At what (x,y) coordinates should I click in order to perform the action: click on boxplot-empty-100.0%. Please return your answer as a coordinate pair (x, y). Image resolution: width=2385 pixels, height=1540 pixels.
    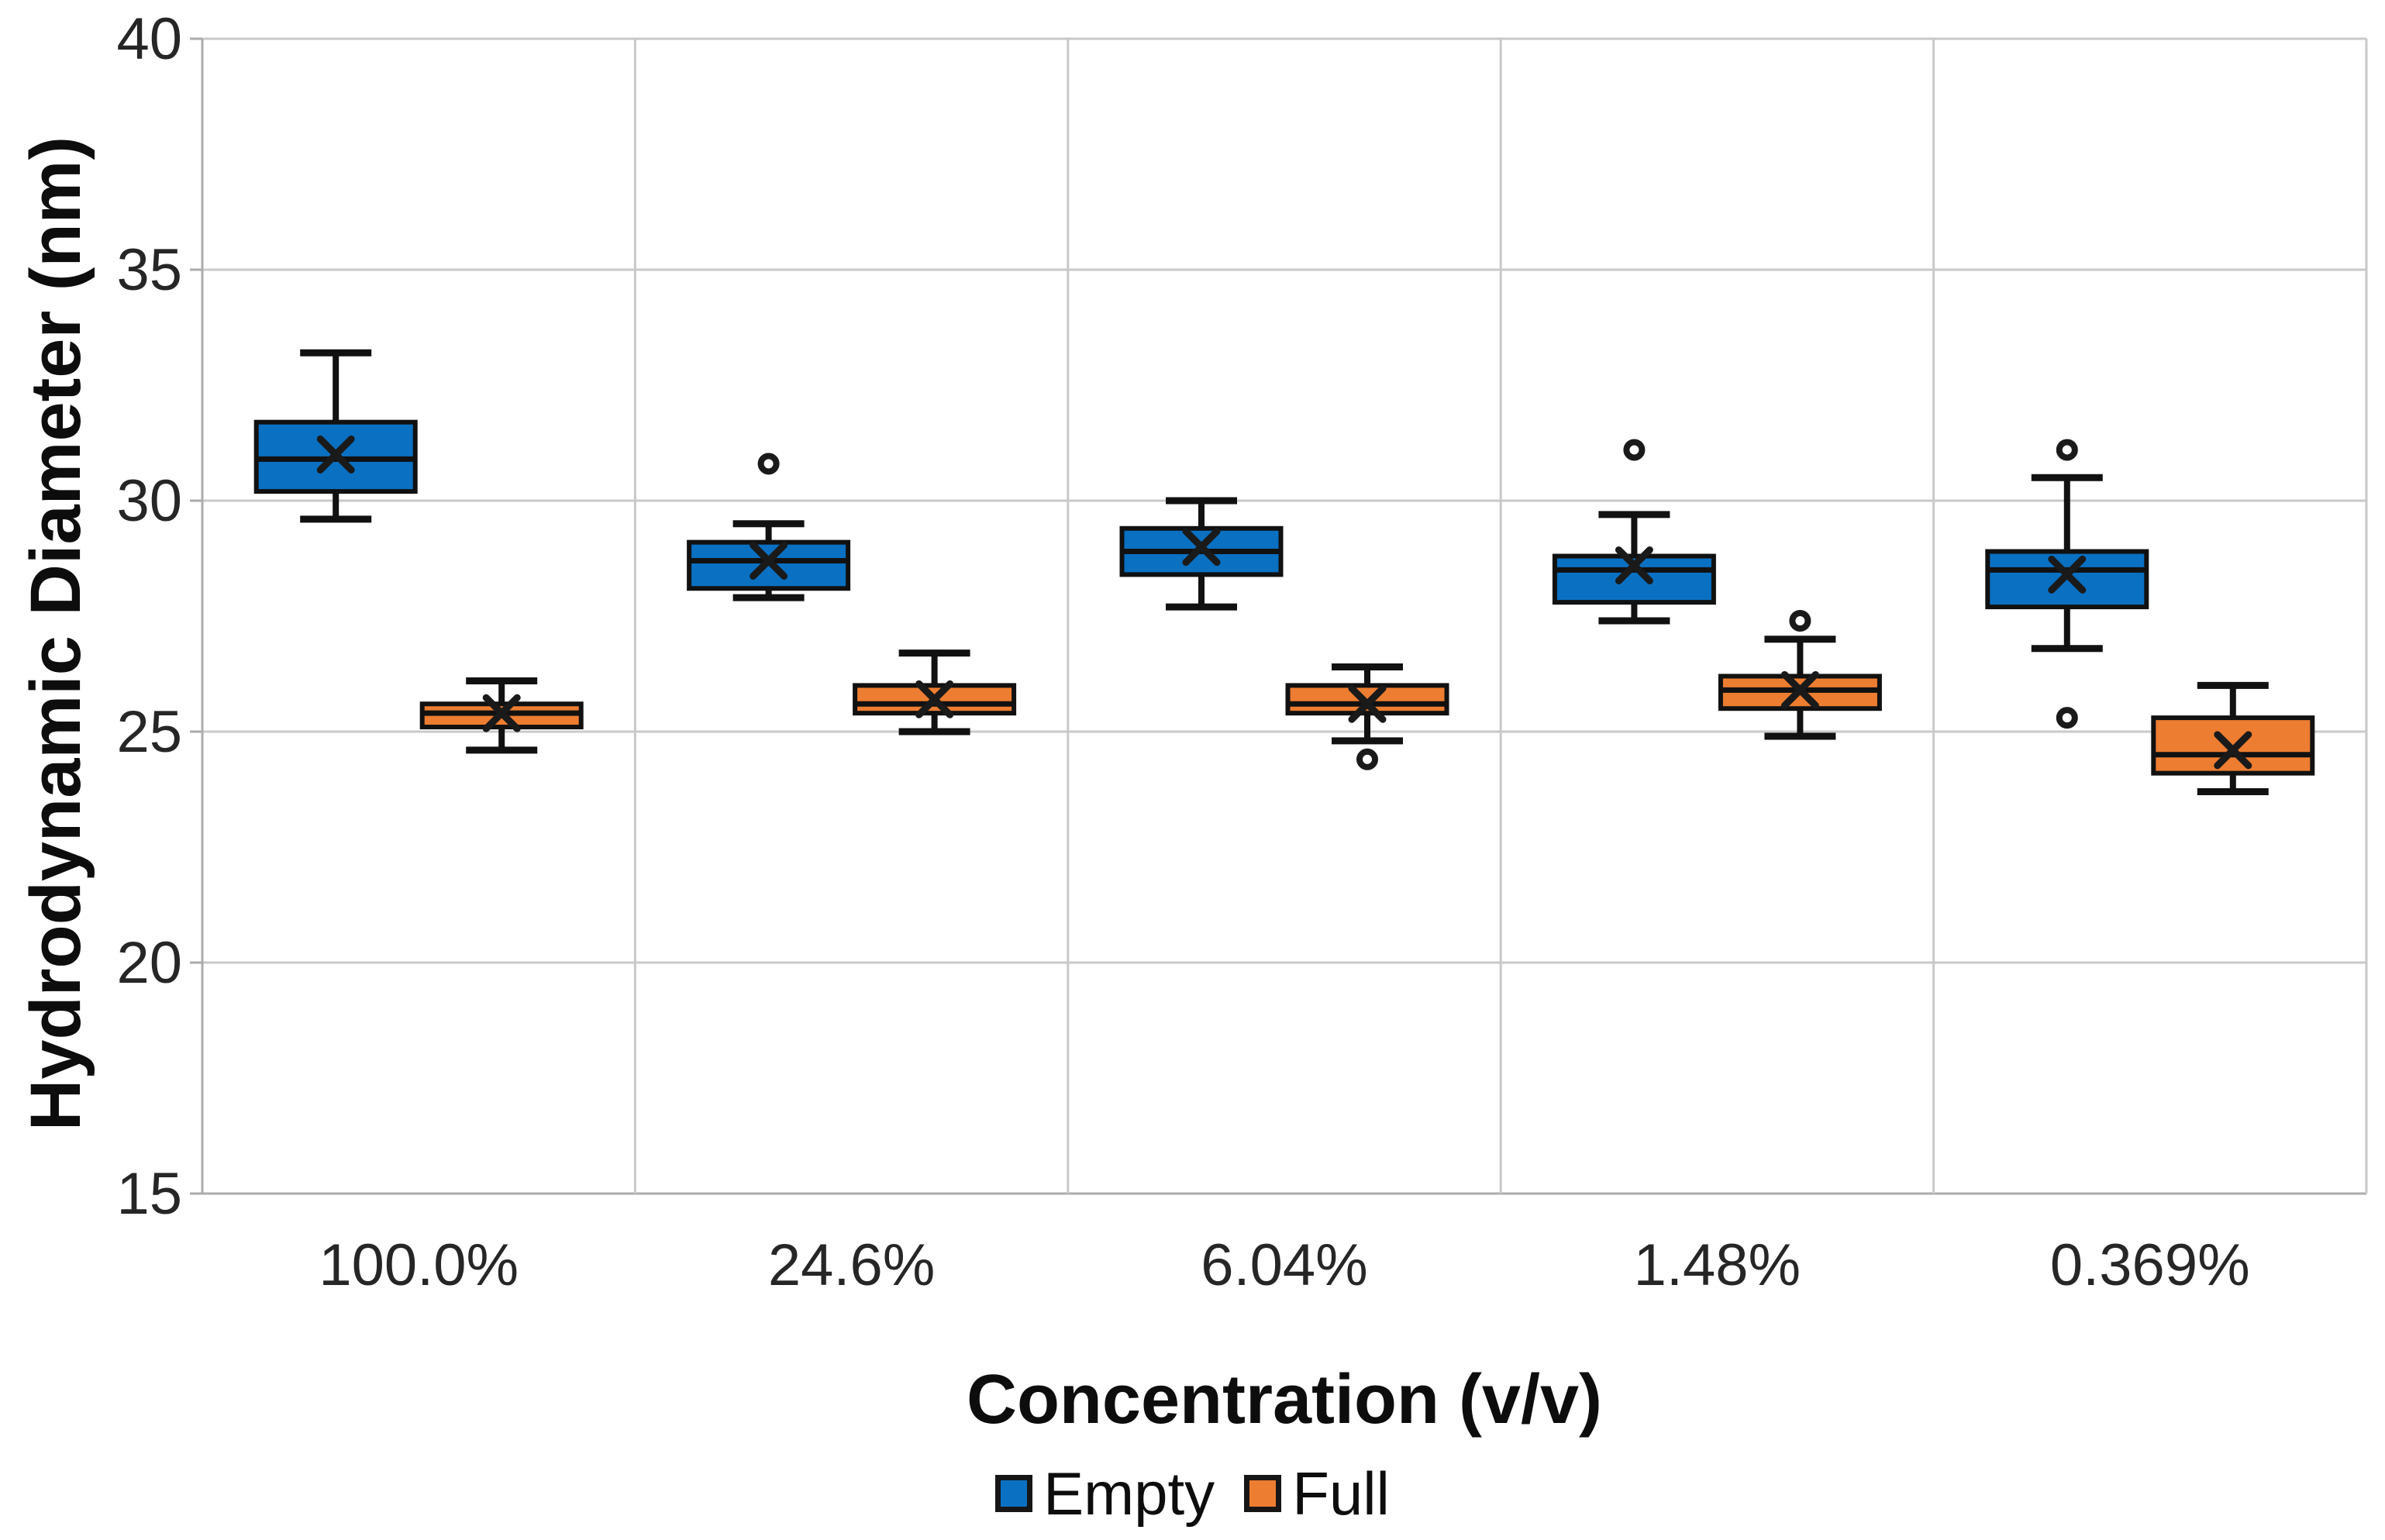
    Looking at the image, I should click on (335, 436).